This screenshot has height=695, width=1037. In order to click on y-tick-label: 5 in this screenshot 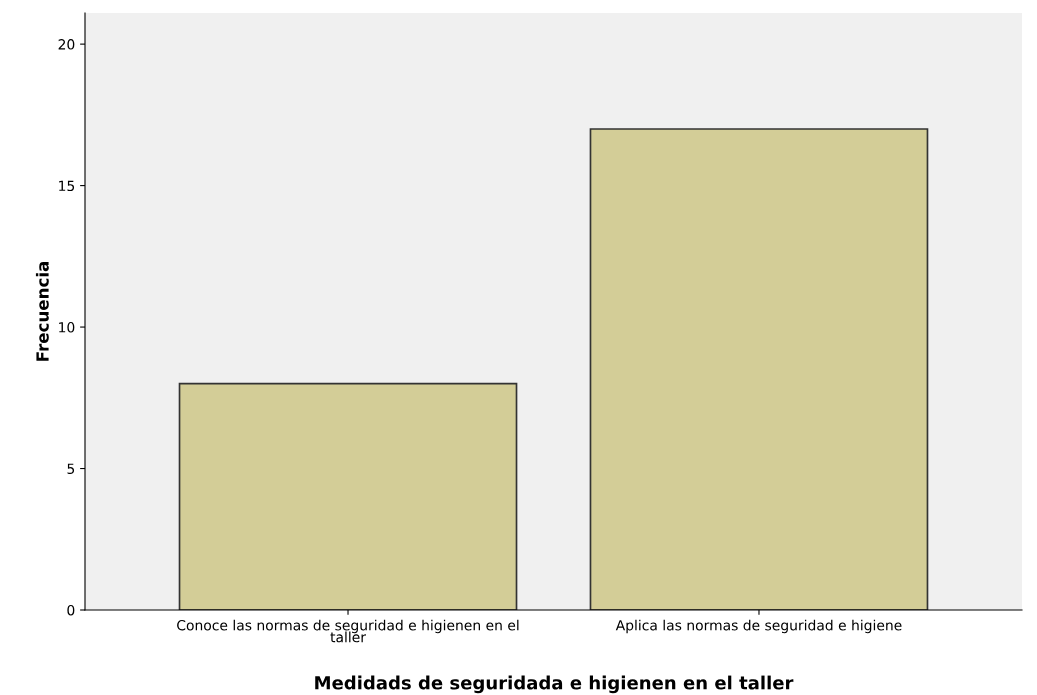, I will do `click(71, 468)`.